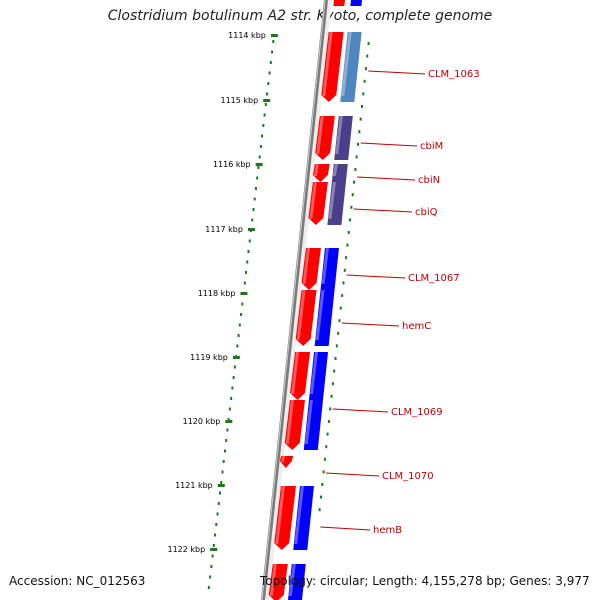  Describe the element at coordinates (194, 485) in the screenshot. I see `tick-label: 1121 kbp` at that location.